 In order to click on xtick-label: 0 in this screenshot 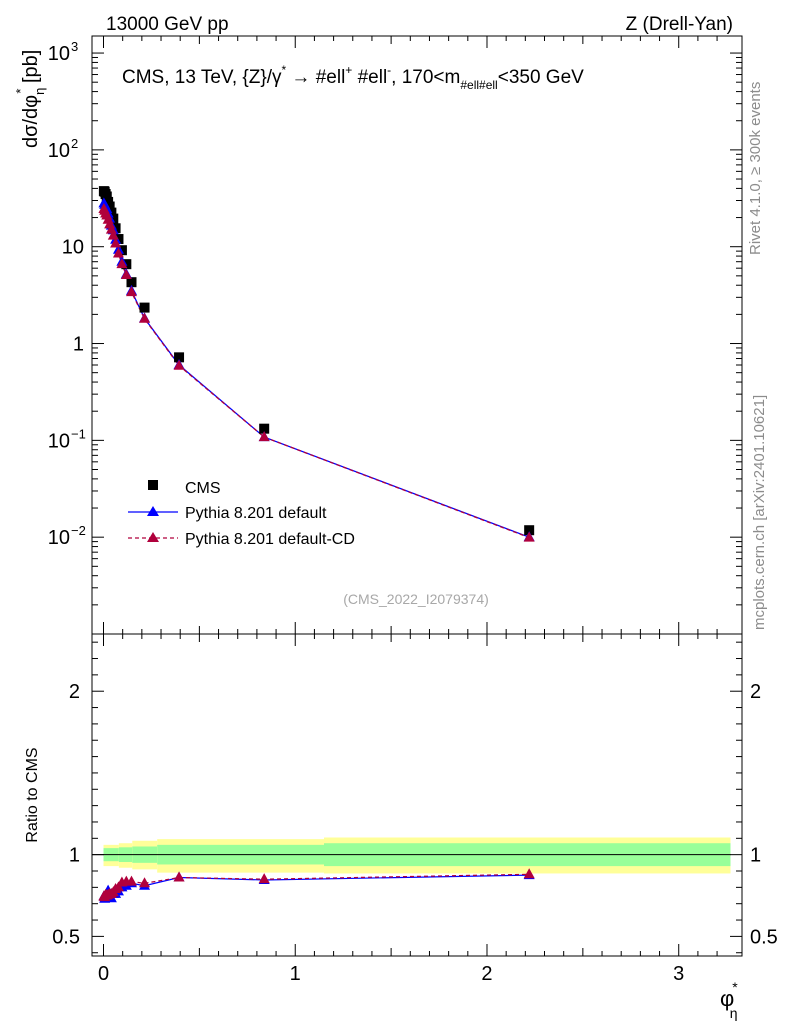, I will do `click(103, 974)`.